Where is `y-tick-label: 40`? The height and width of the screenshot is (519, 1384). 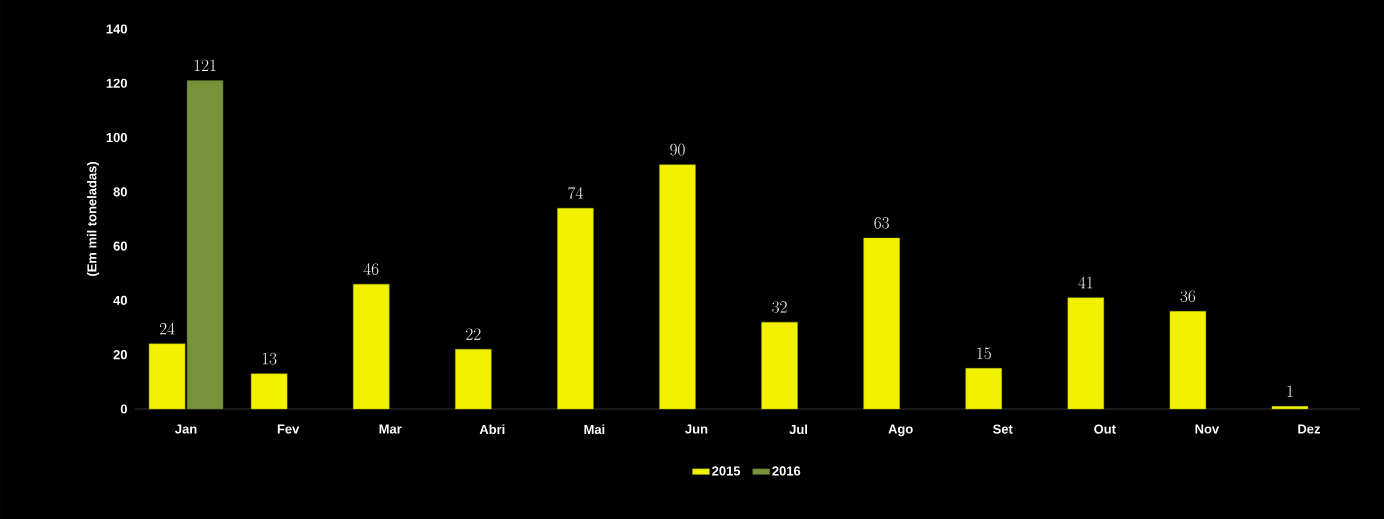
y-tick-label: 40 is located at coordinates (120, 300).